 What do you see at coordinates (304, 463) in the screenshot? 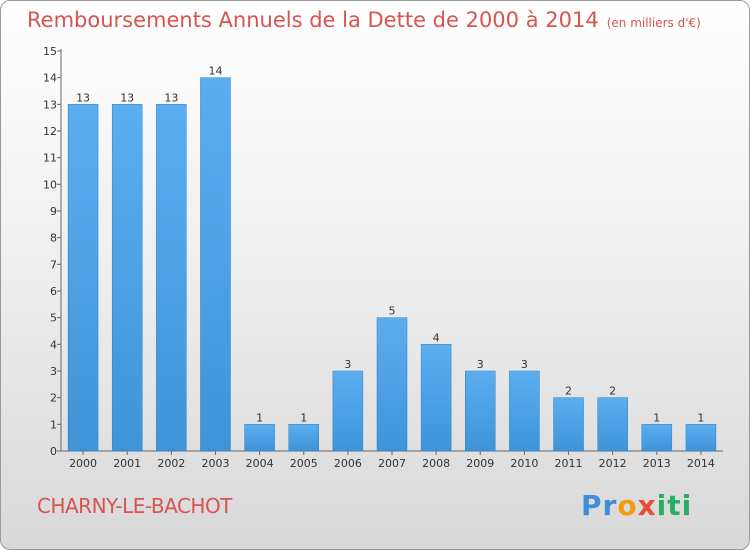
I see `x-tick-label: 2005` at bounding box center [304, 463].